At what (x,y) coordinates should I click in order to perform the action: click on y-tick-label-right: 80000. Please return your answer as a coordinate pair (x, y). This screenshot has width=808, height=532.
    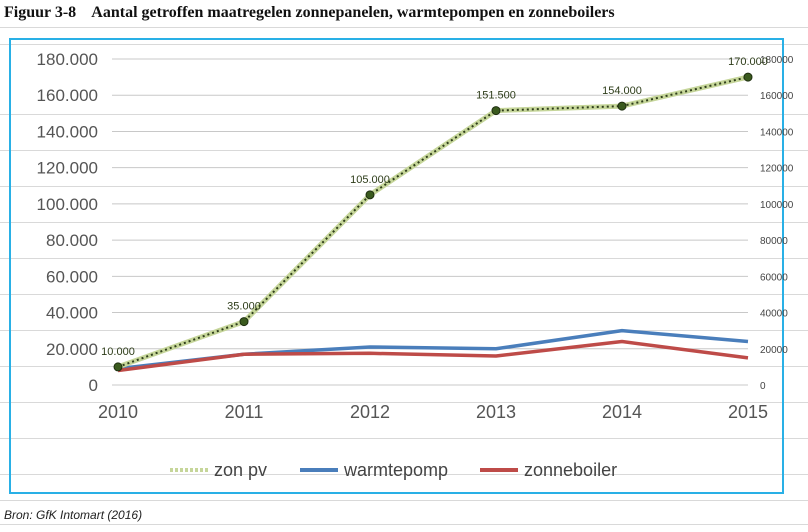
    Looking at the image, I should click on (774, 241).